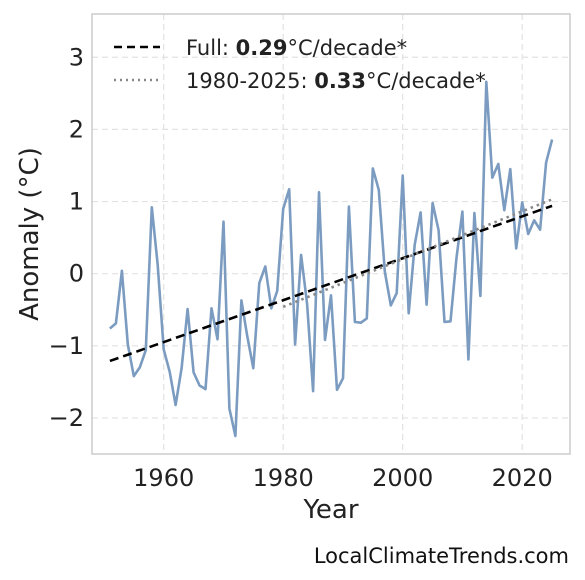  I want to click on y-tick-label: 0, so click(76, 274).